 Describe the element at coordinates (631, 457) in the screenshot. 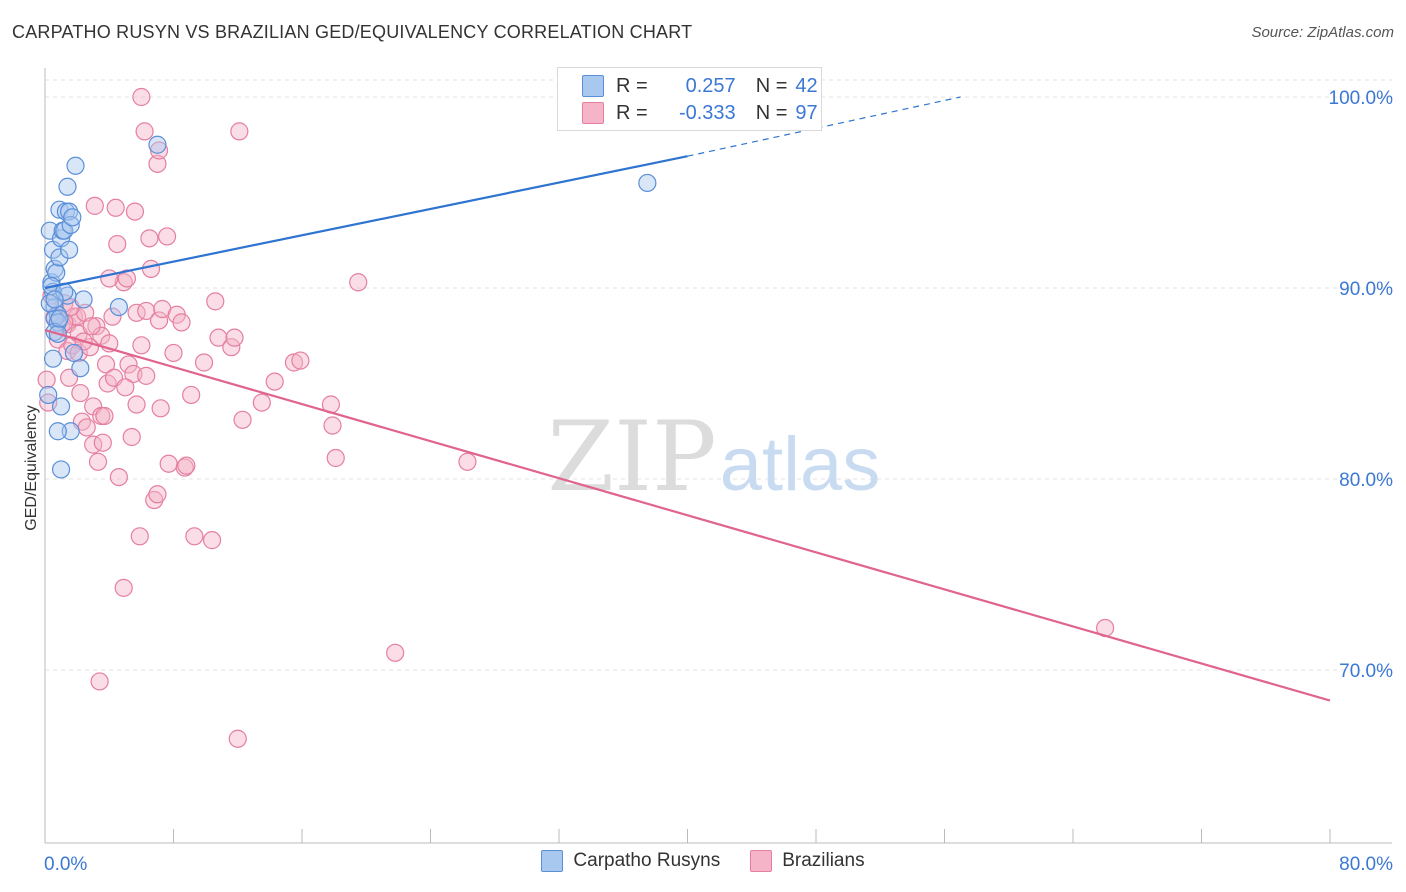

I see `watermark-zip: ZIP` at that location.